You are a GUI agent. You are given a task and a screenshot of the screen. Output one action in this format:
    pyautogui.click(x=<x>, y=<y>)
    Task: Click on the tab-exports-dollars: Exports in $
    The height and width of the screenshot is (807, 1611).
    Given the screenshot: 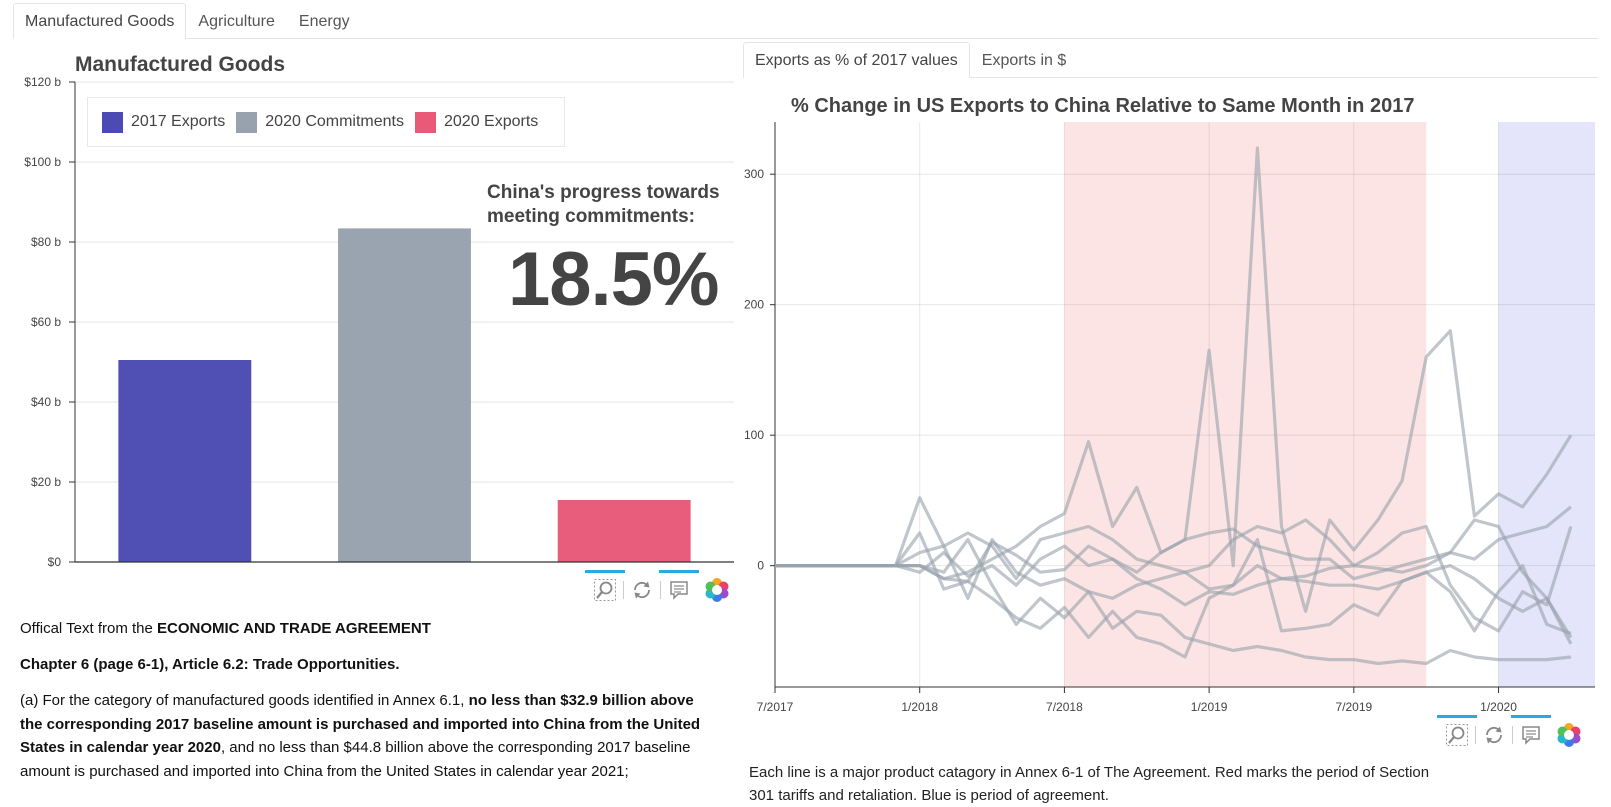 What is the action you would take?
    pyautogui.click(x=1024, y=60)
    